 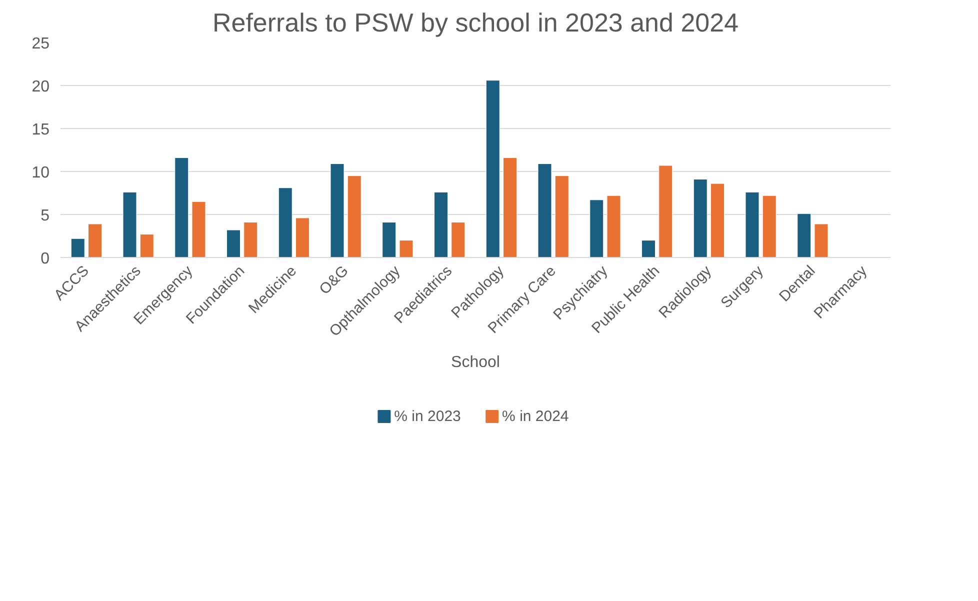 What do you see at coordinates (41, 87) in the screenshot?
I see `y-tick-label: 20` at bounding box center [41, 87].